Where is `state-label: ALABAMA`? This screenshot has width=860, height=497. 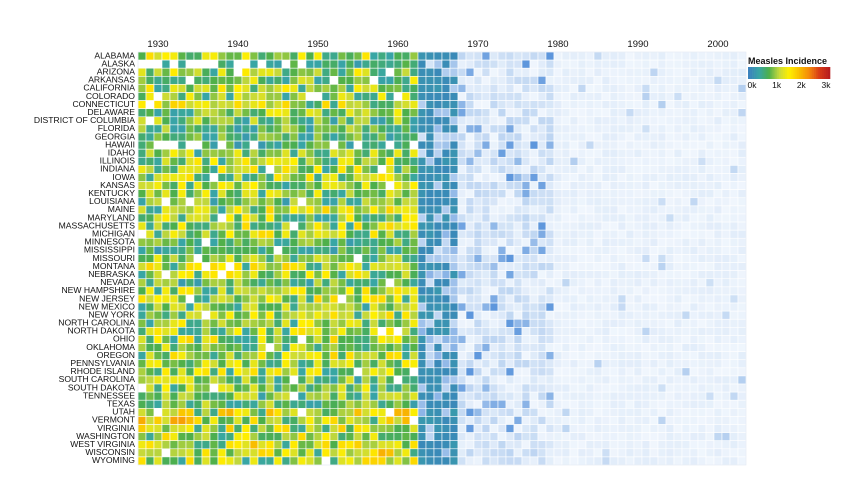 state-label: ALABAMA is located at coordinates (114, 55).